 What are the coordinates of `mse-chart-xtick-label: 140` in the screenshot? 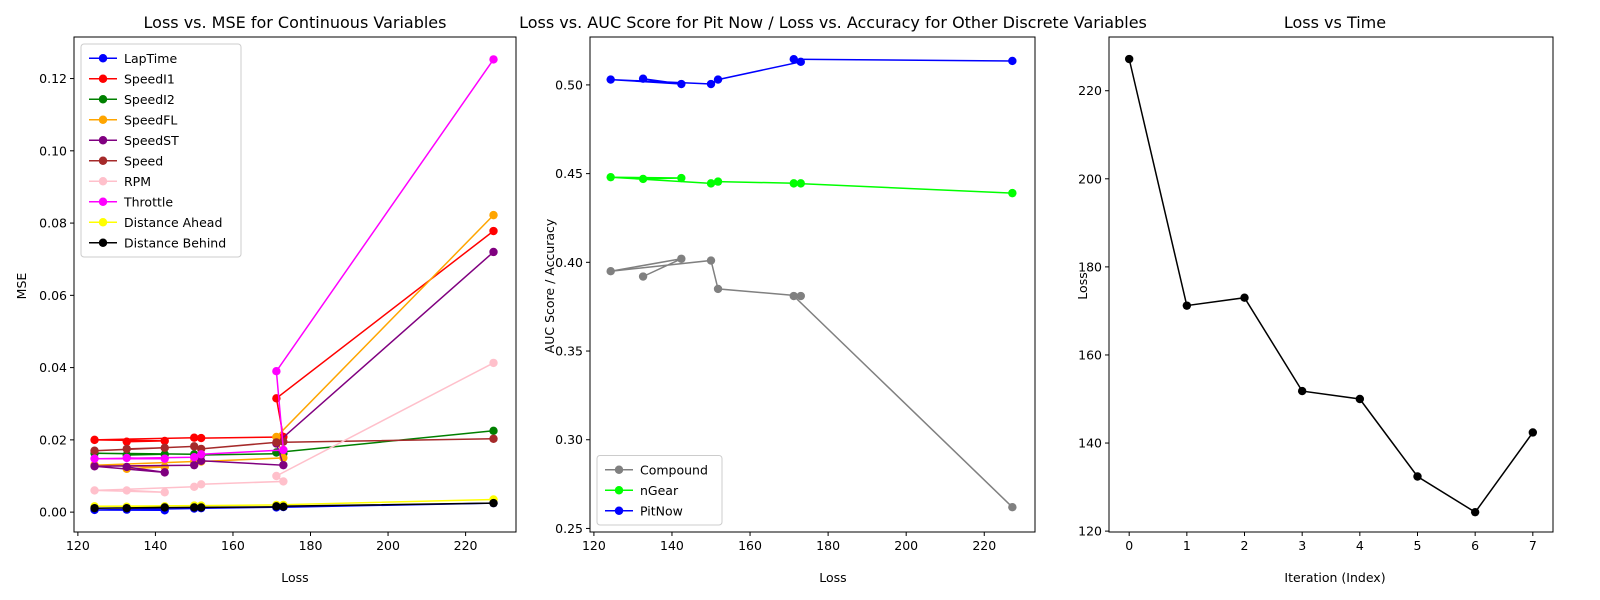 It's located at (155, 545).